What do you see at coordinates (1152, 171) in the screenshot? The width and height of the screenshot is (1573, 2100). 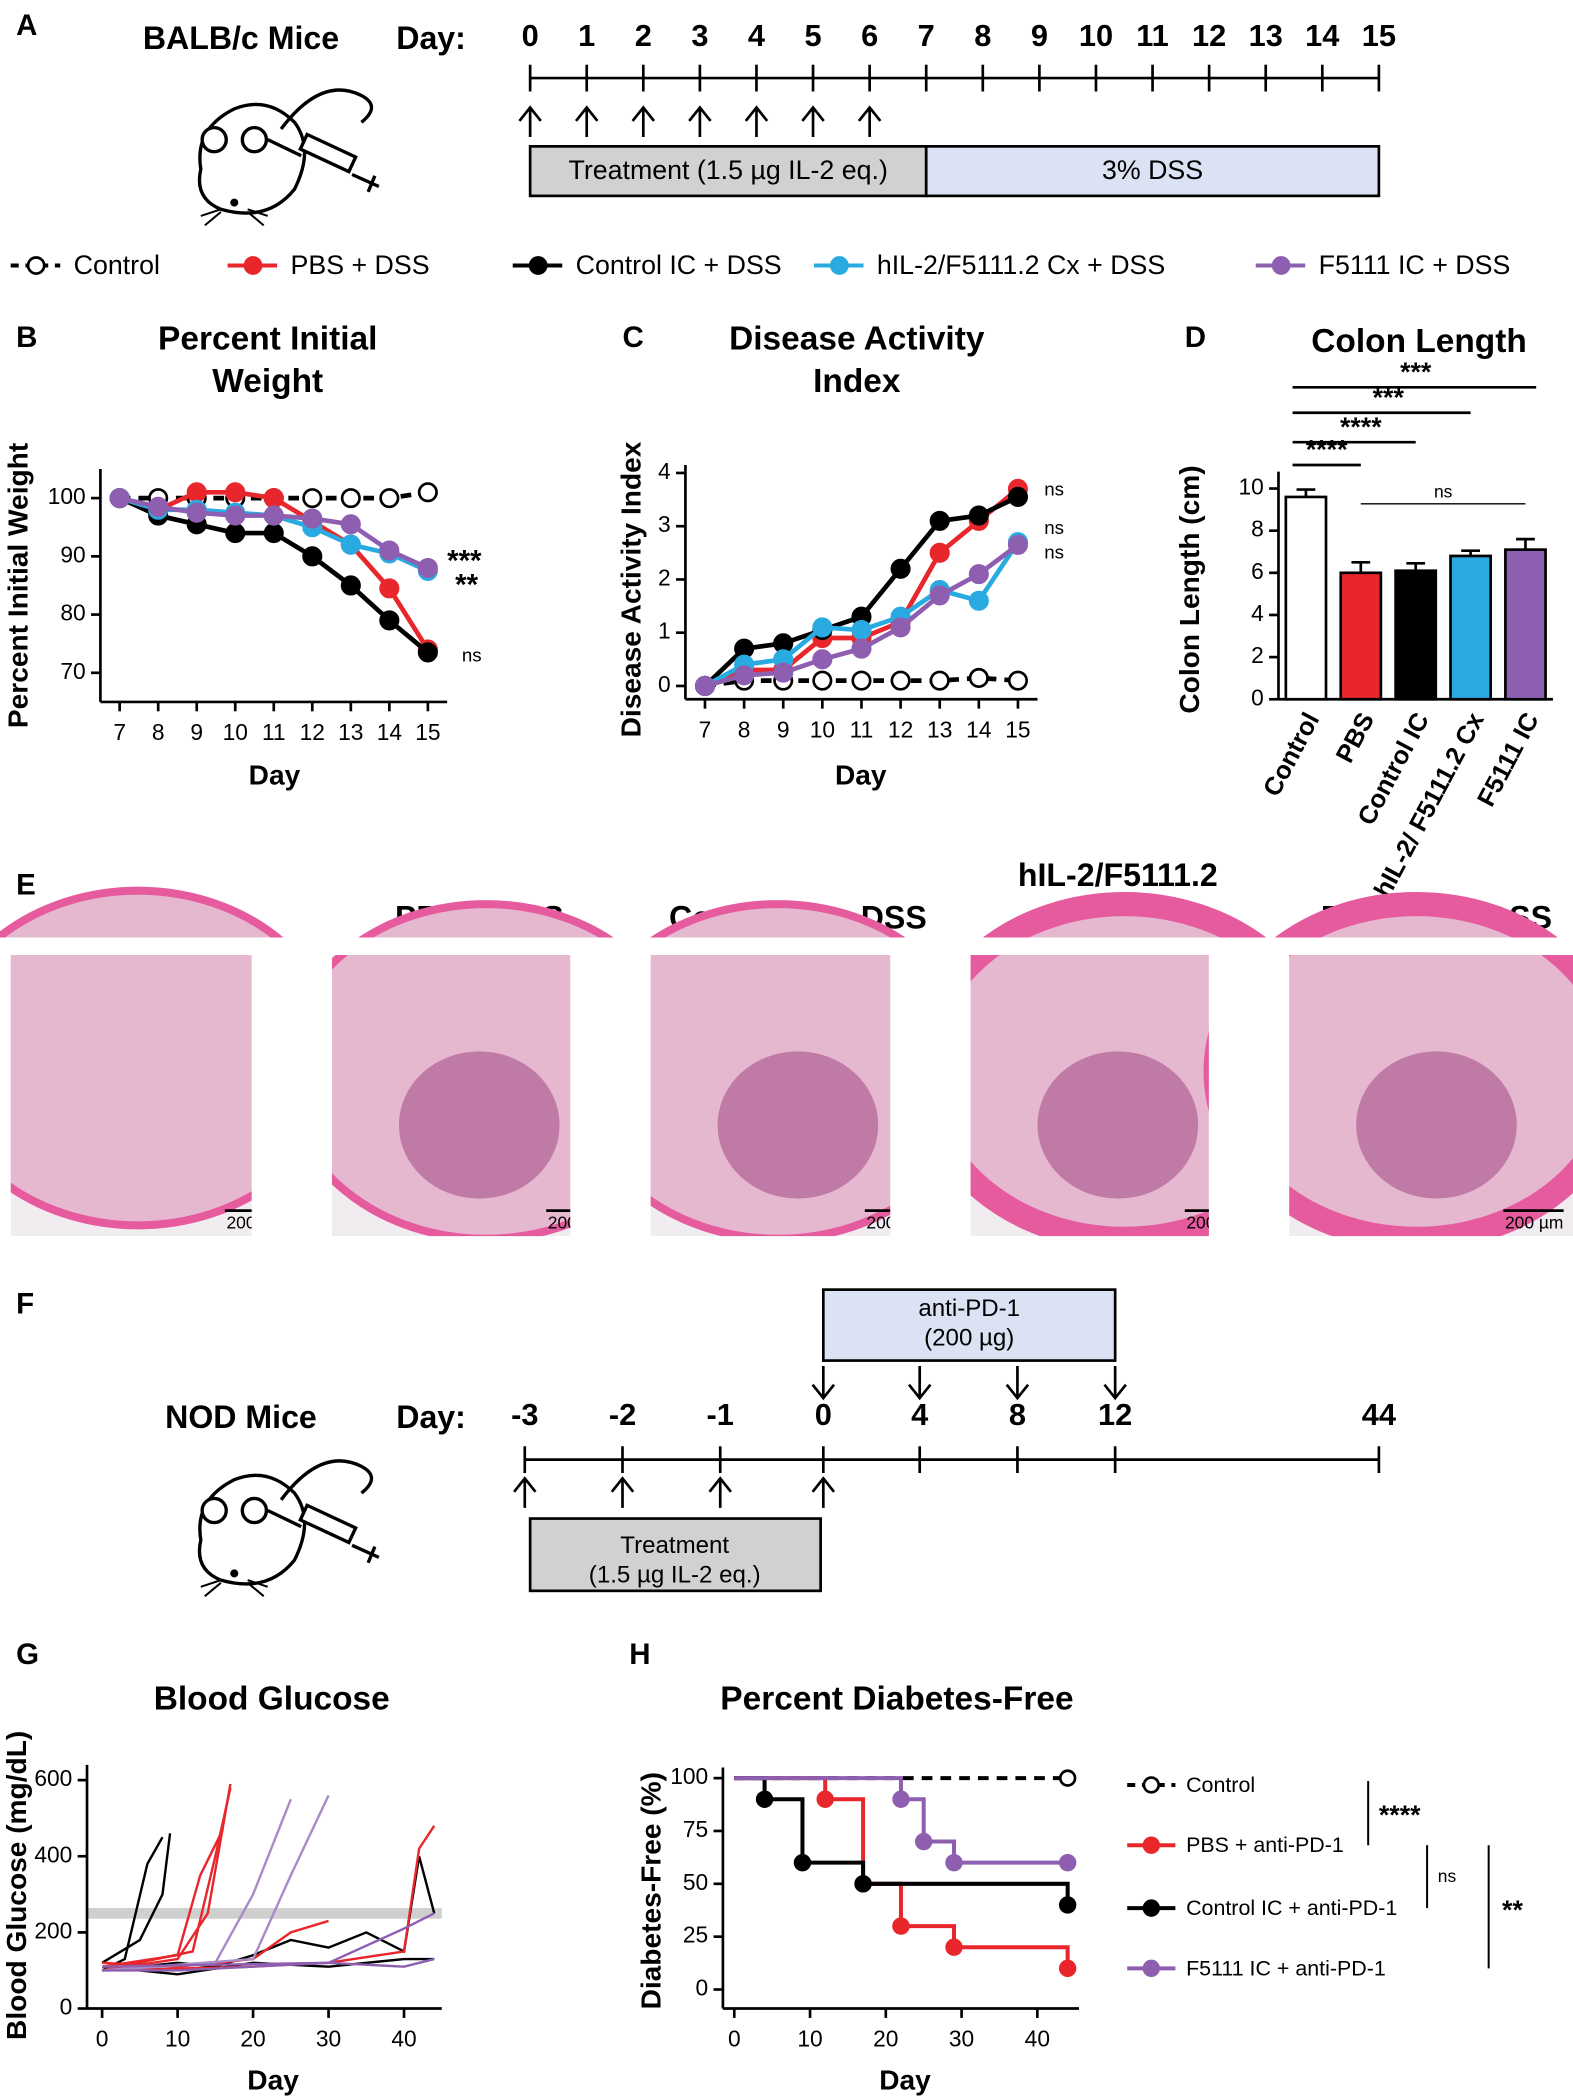 I see `dss-box` at bounding box center [1152, 171].